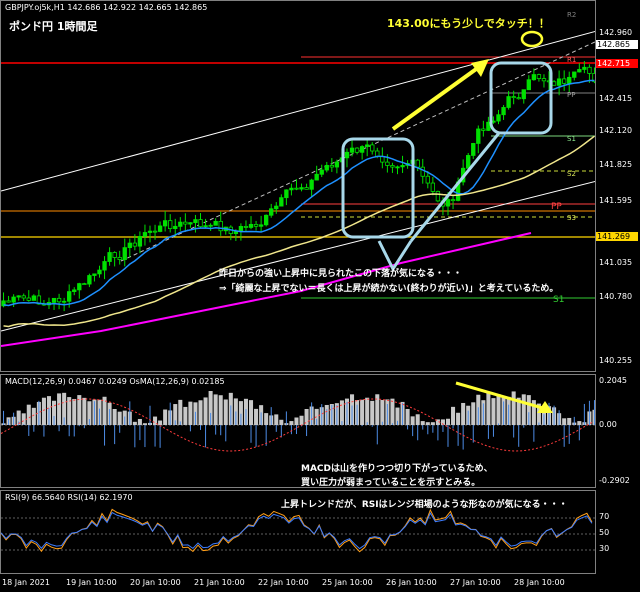 Image resolution: width=640 pixels, height=592 pixels. What do you see at coordinates (616, 360) in the screenshot?
I see `price-tick: 140.255` at bounding box center [616, 360].